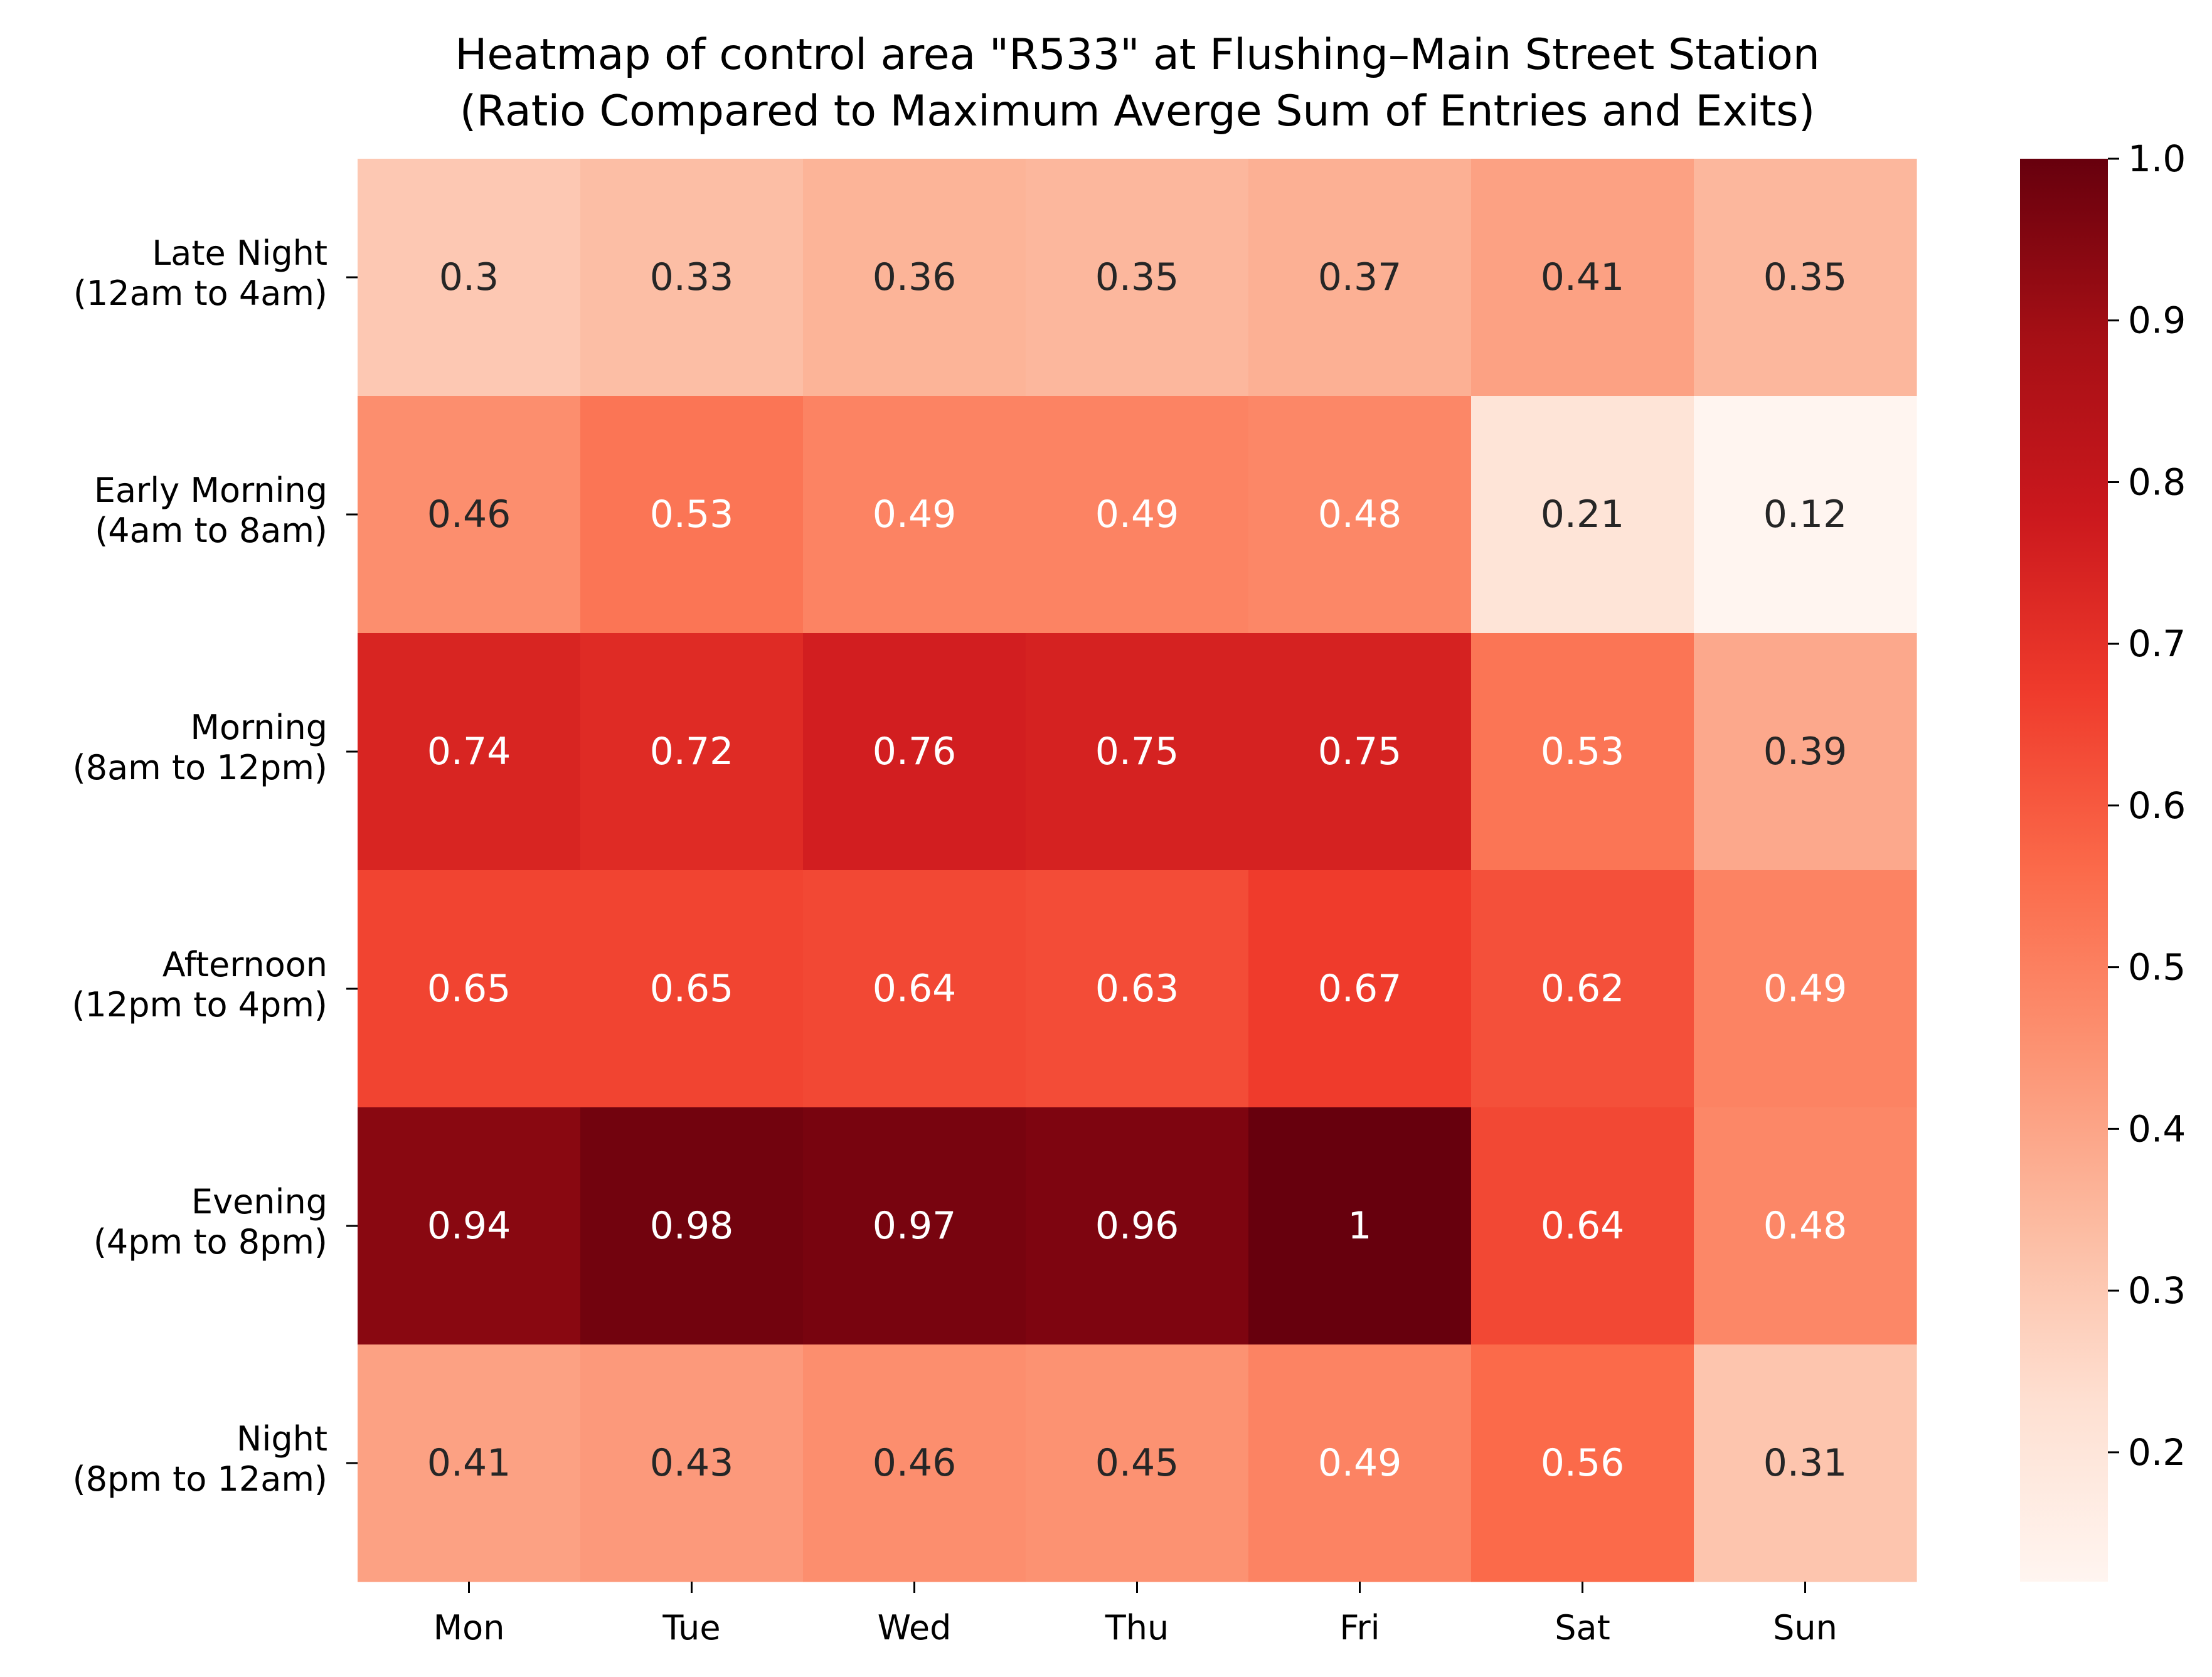  I want to click on cell-value-label: 1, so click(1359, 1226).